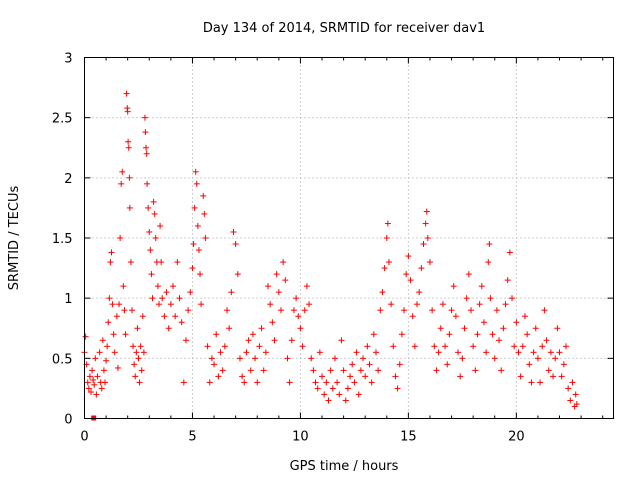  Describe the element at coordinates (192, 437) in the screenshot. I see `x-tick-label: 5` at that location.